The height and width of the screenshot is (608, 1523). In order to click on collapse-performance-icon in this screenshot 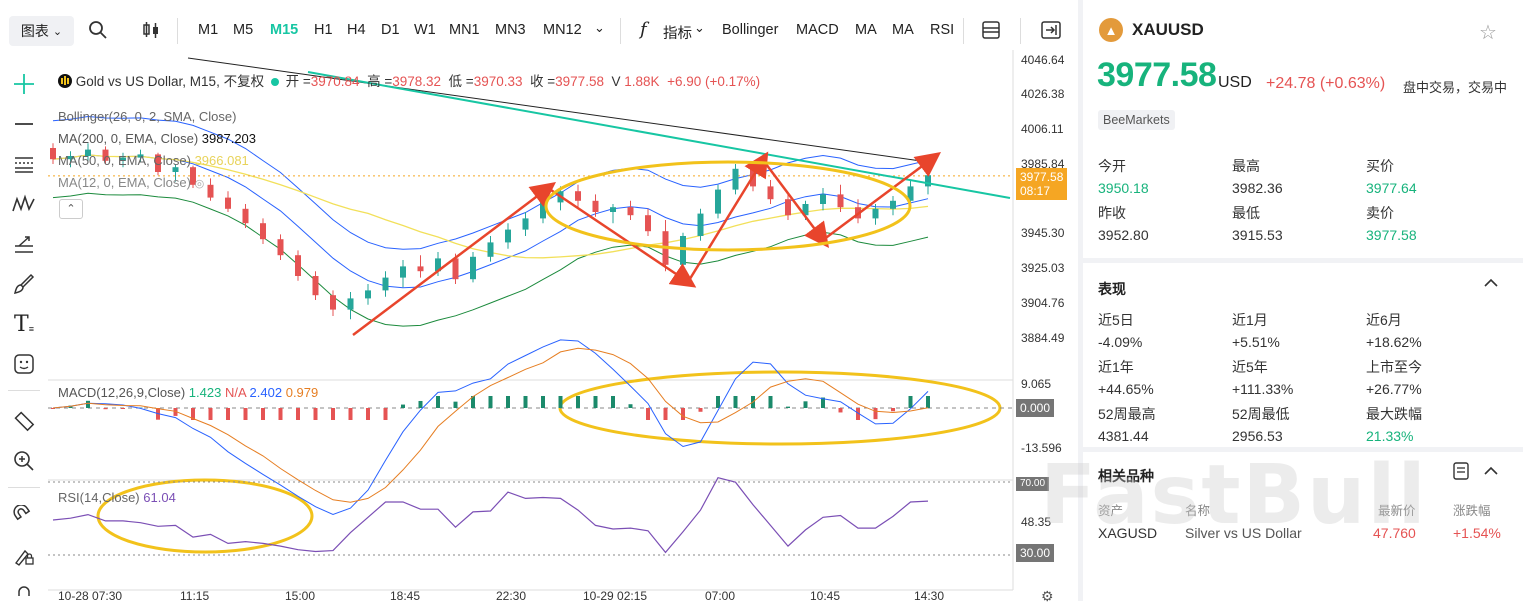, I will do `click(1491, 284)`.